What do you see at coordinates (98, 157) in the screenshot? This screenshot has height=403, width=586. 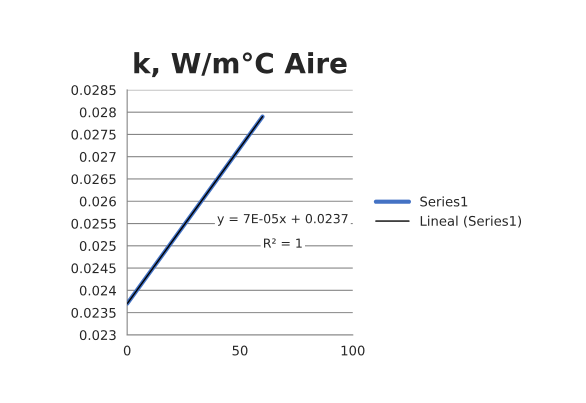 I see `y-tick-label: 0.027` at bounding box center [98, 157].